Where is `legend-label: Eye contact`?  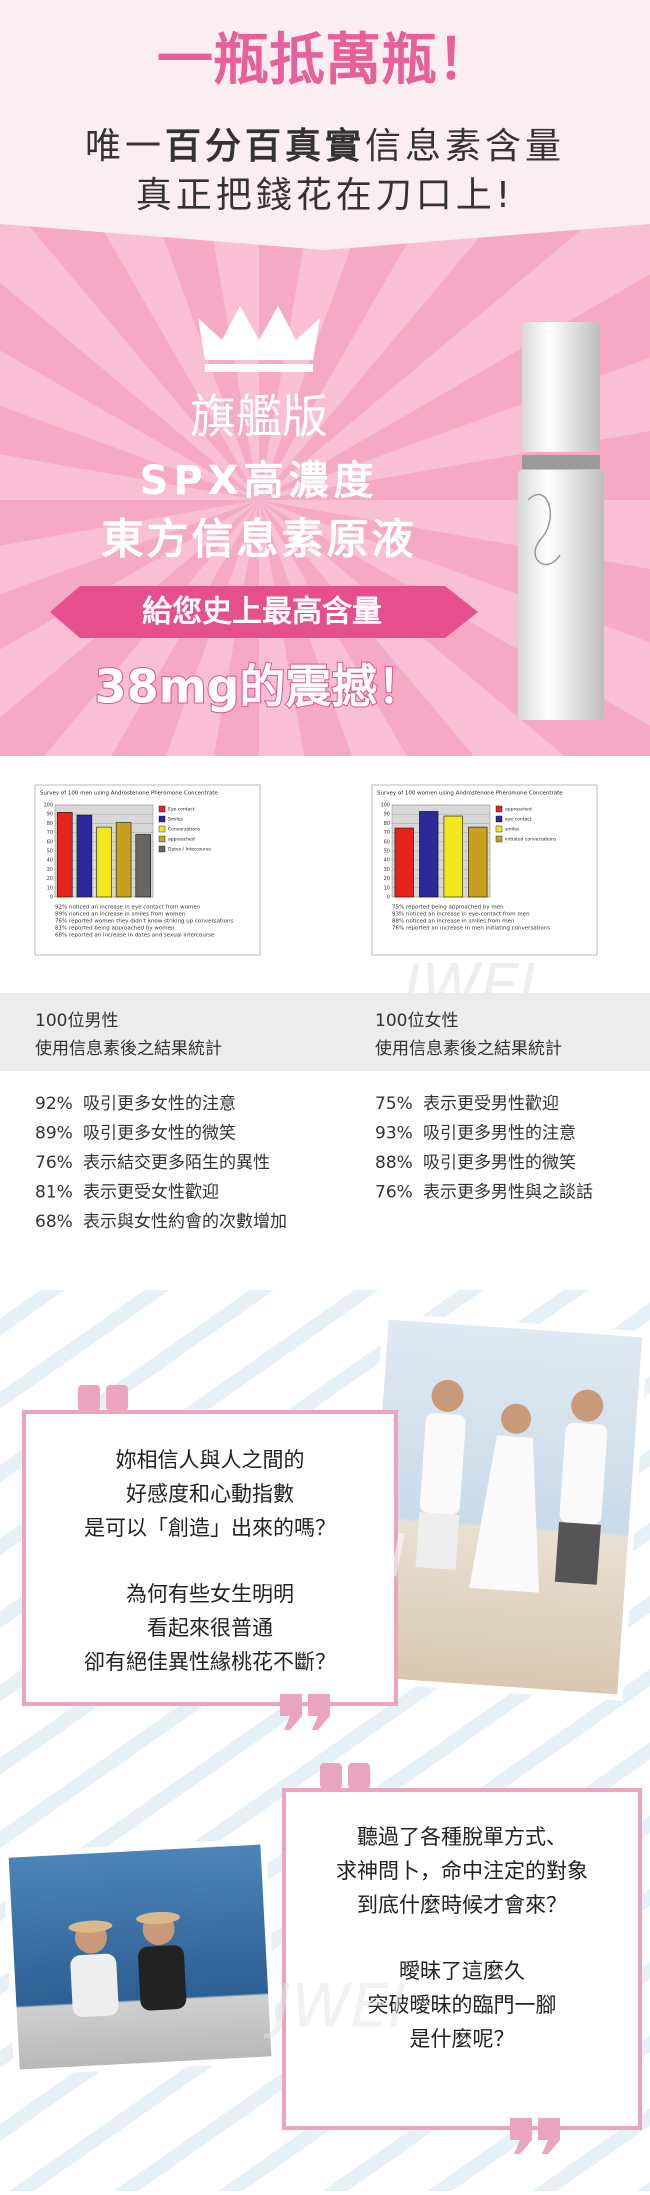
legend-label: Eye contact is located at coordinates (181, 810).